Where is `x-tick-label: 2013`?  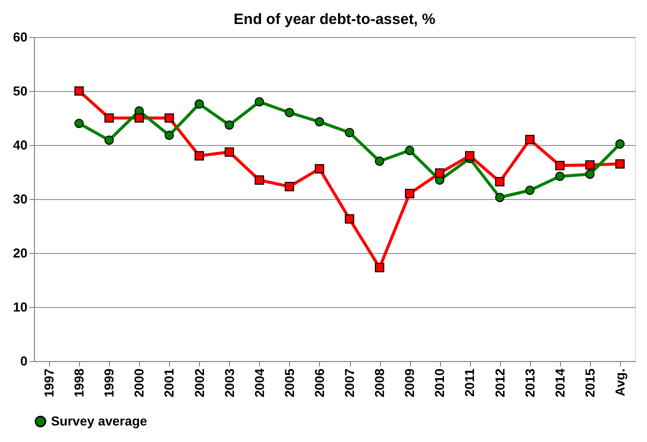
x-tick-label: 2013 is located at coordinates (530, 383).